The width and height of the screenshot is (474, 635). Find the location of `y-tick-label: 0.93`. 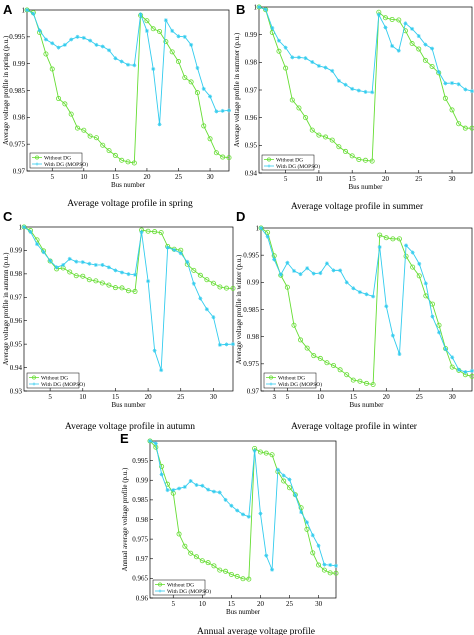

y-tick-label: 0.93 is located at coordinates (16, 391).